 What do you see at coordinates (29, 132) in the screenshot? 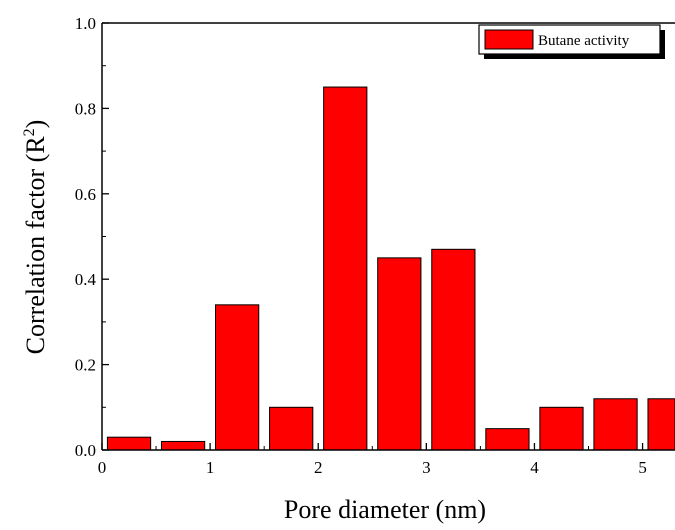
I see `y-axis-title-superscript: 2` at bounding box center [29, 132].